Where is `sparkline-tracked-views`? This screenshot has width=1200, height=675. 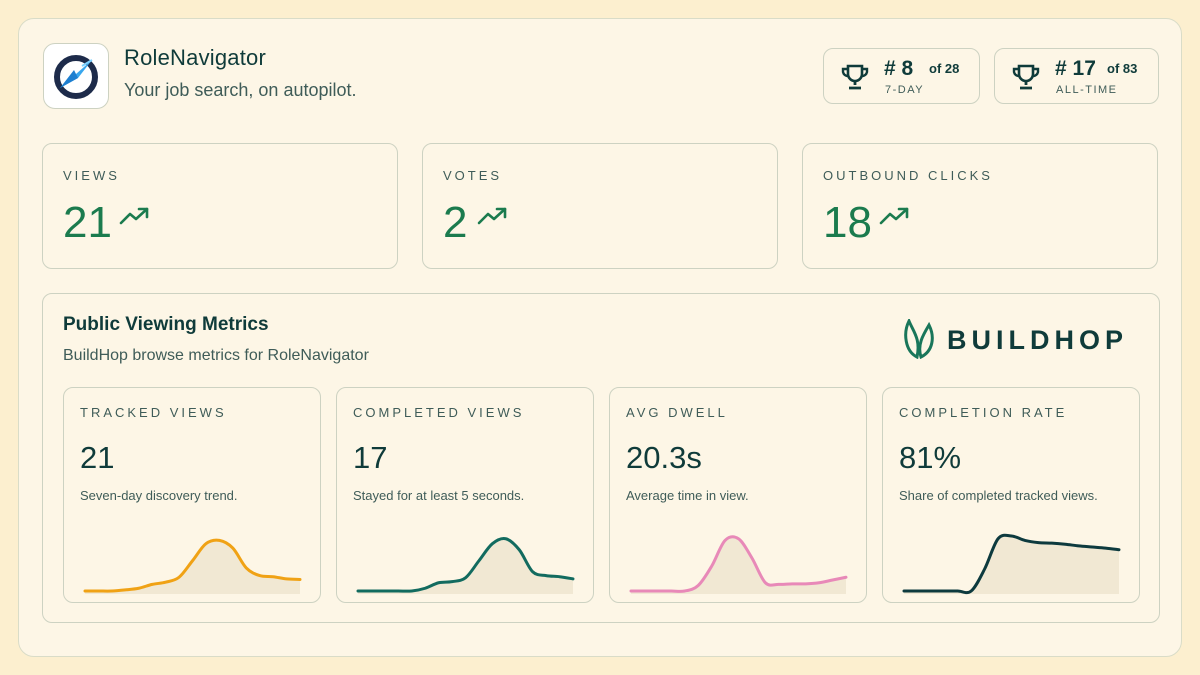
sparkline-tracked-views is located at coordinates (192, 566).